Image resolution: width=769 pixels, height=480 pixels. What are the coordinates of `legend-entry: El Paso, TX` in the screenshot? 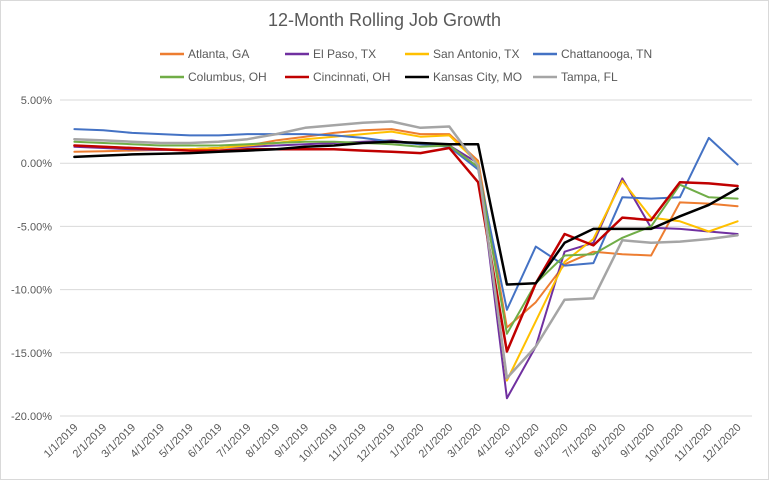 It's located at (344, 54).